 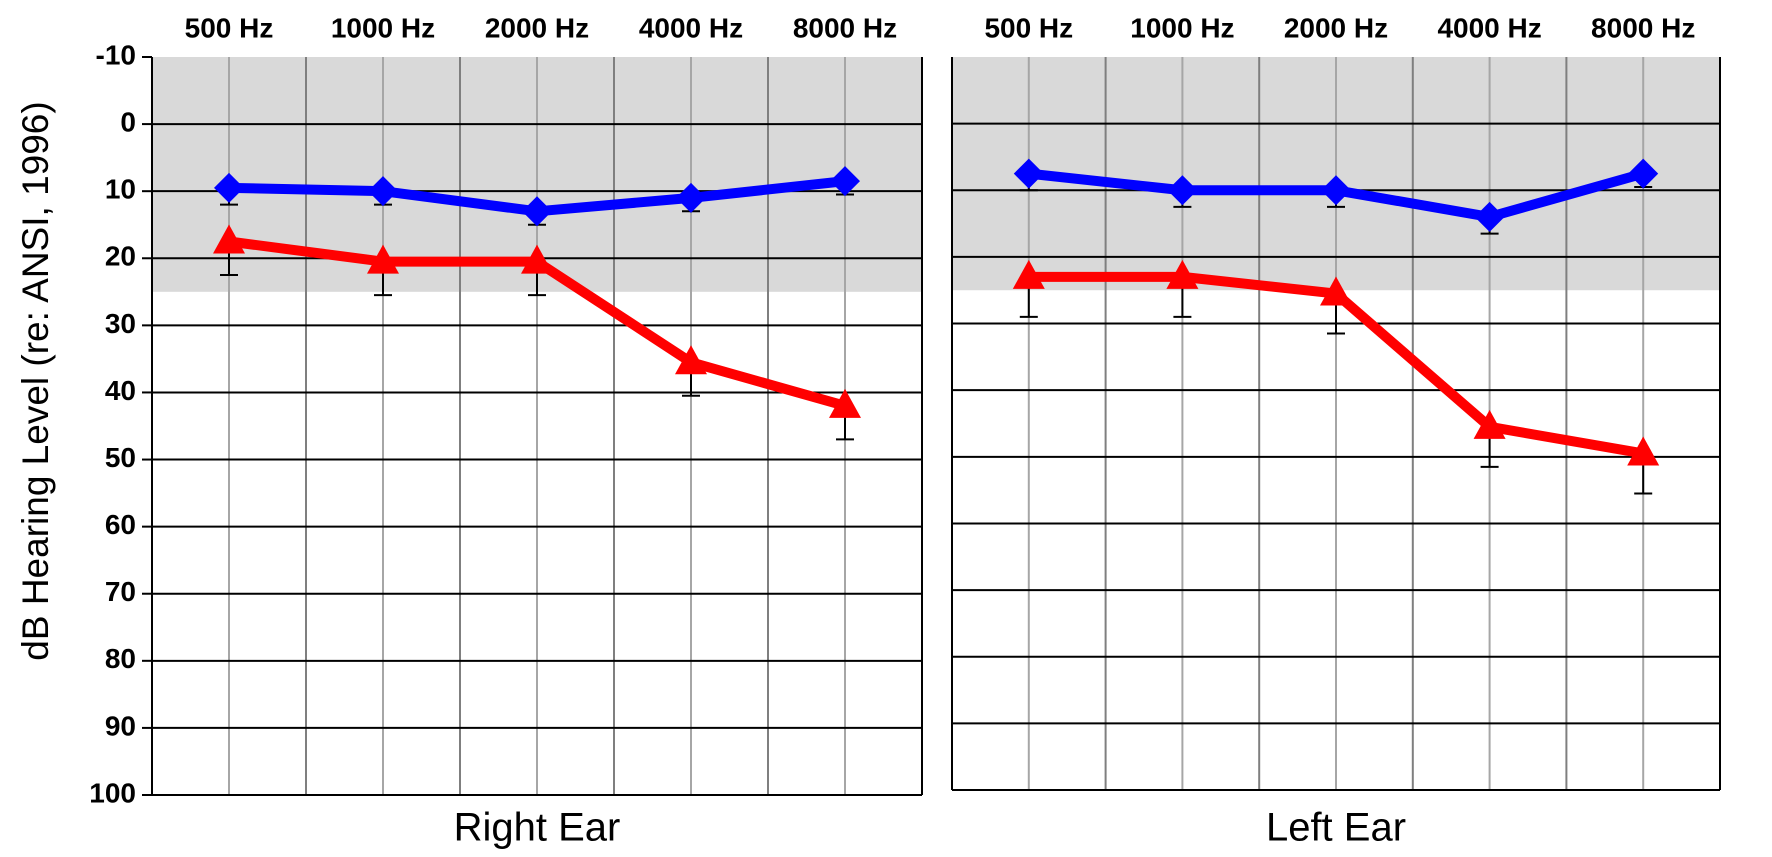 What do you see at coordinates (537, 828) in the screenshot?
I see `panel-label: Right Ear` at bounding box center [537, 828].